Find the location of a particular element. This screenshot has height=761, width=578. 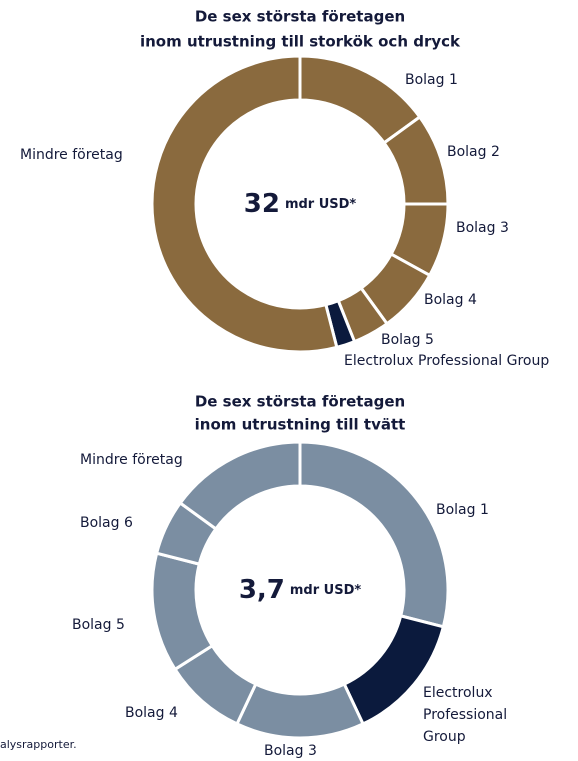

center-label: 3,7 mdr USD* is located at coordinates (300, 590).